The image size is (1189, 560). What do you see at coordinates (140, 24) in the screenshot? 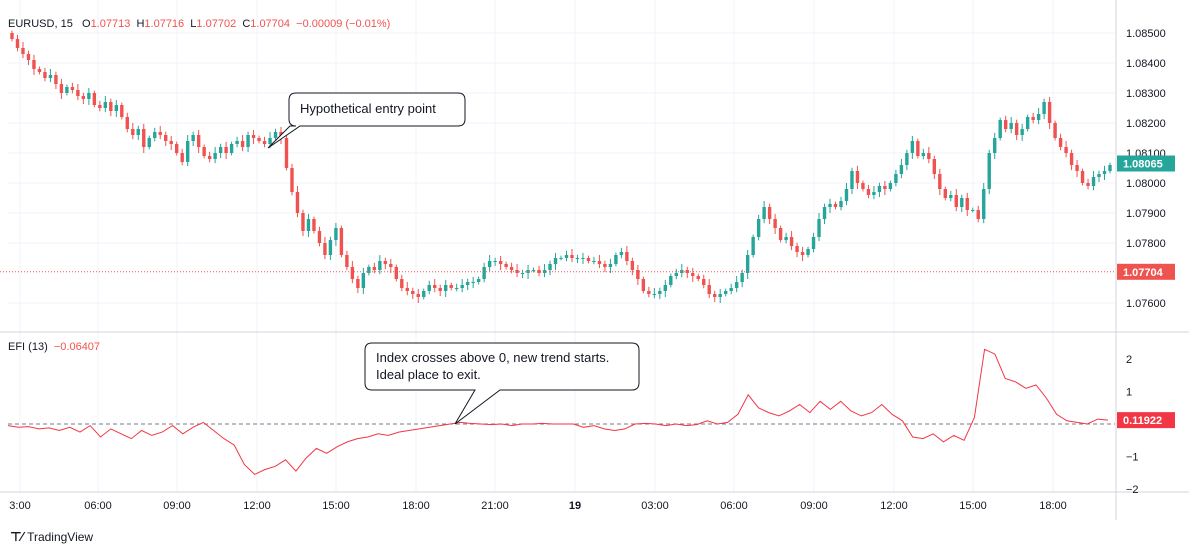
I see `high-label: H` at bounding box center [140, 24].